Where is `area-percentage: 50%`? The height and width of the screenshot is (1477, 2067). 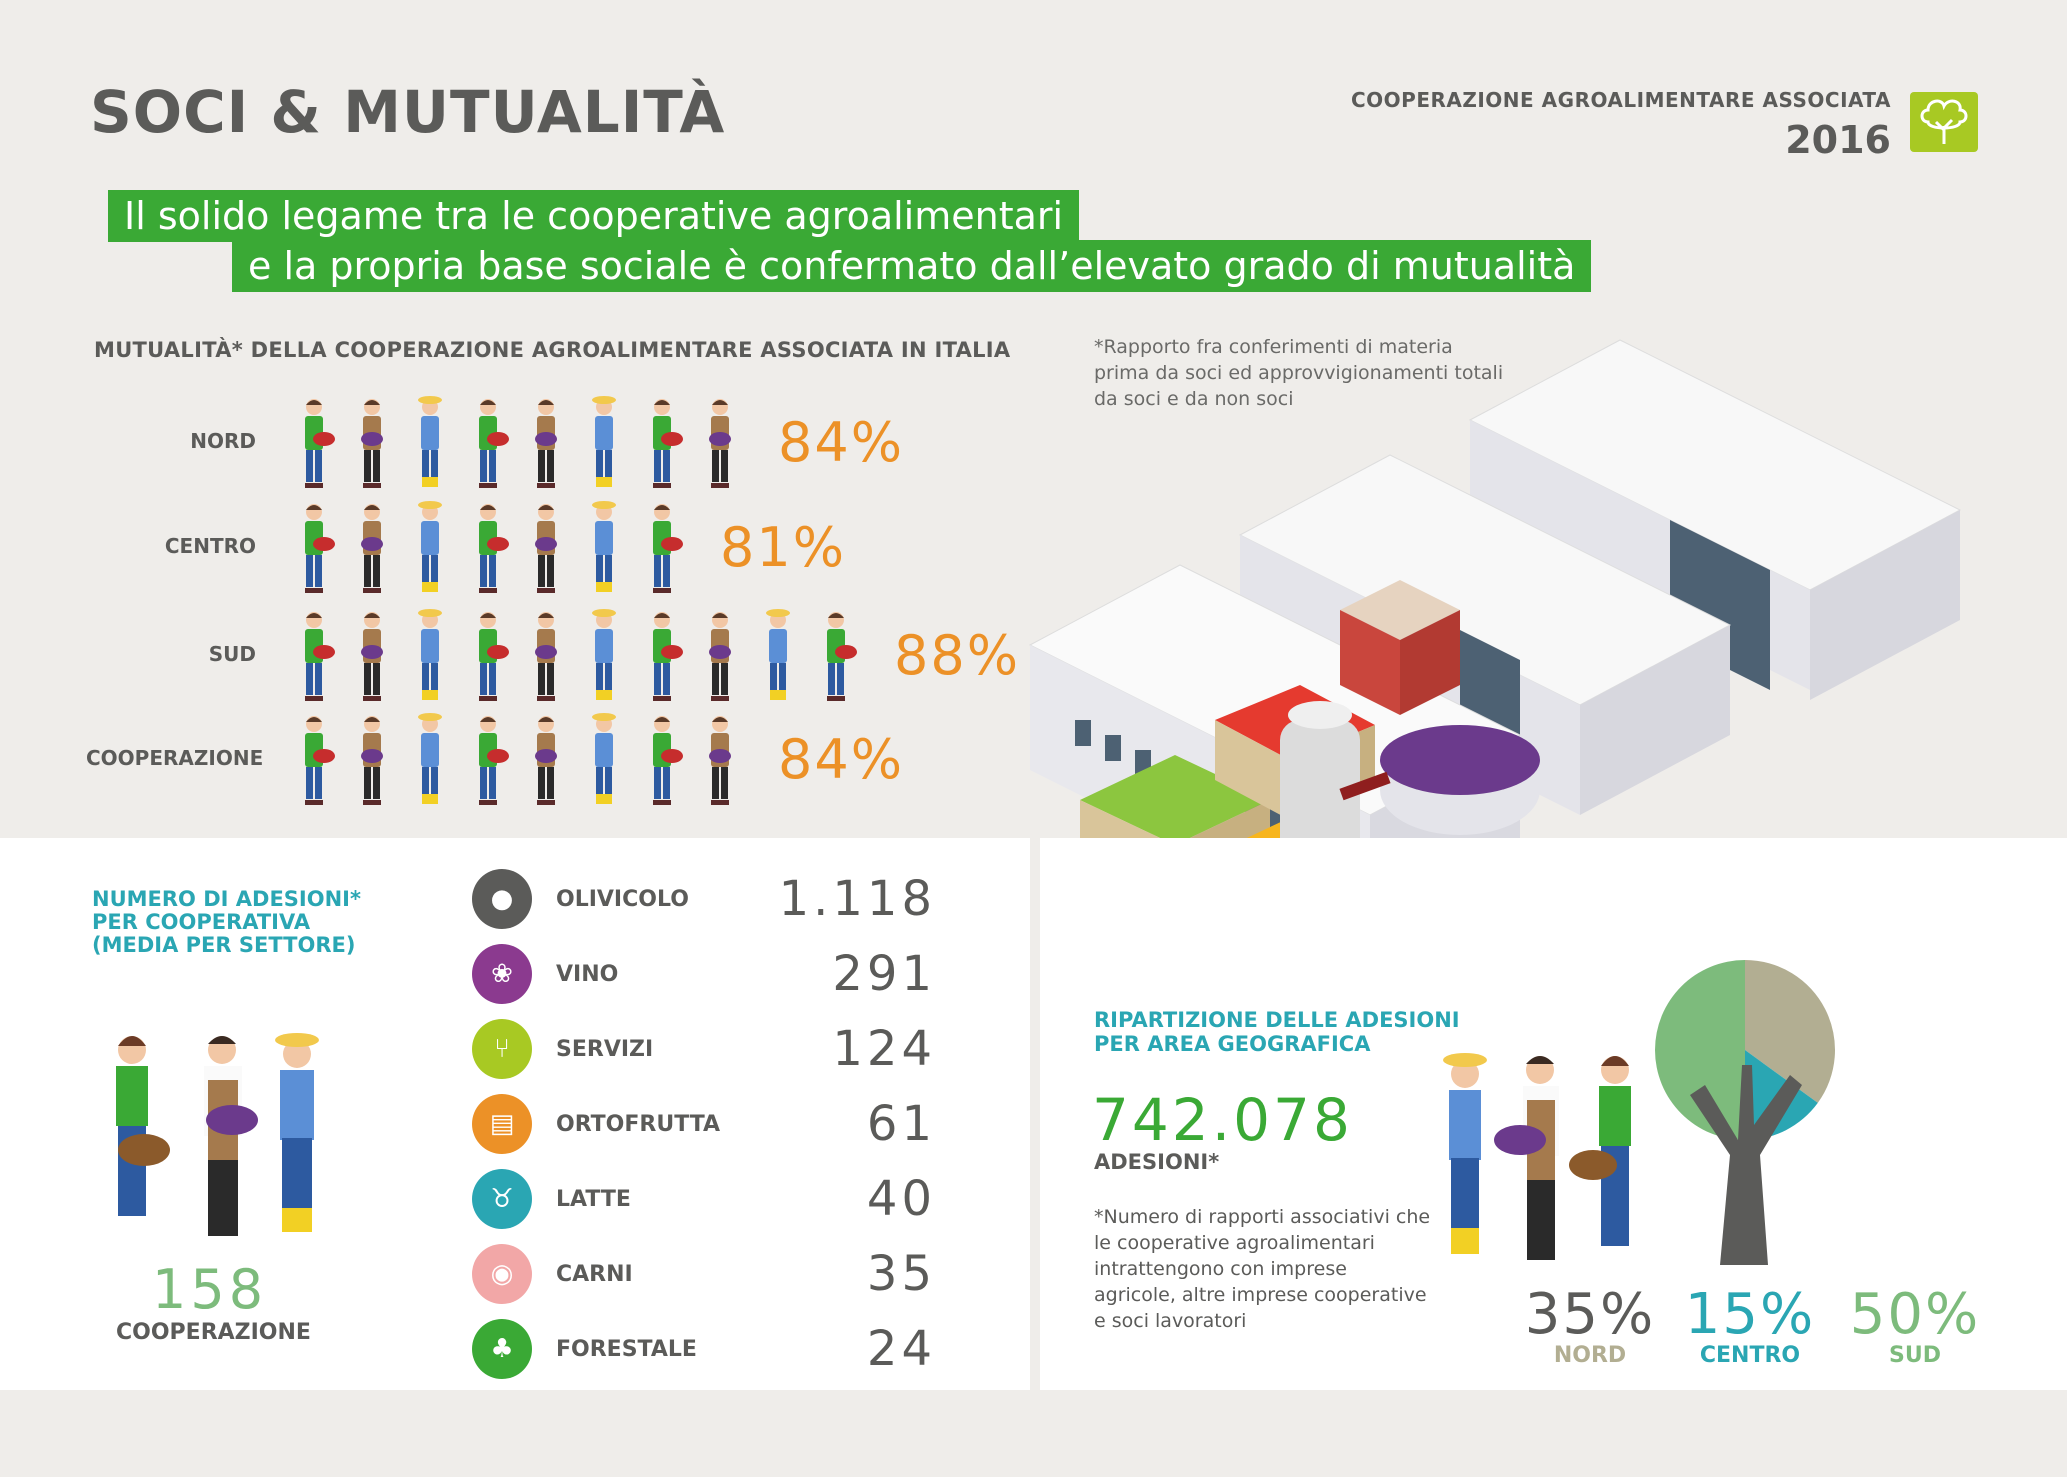 area-percentage: 50% is located at coordinates (1915, 1314).